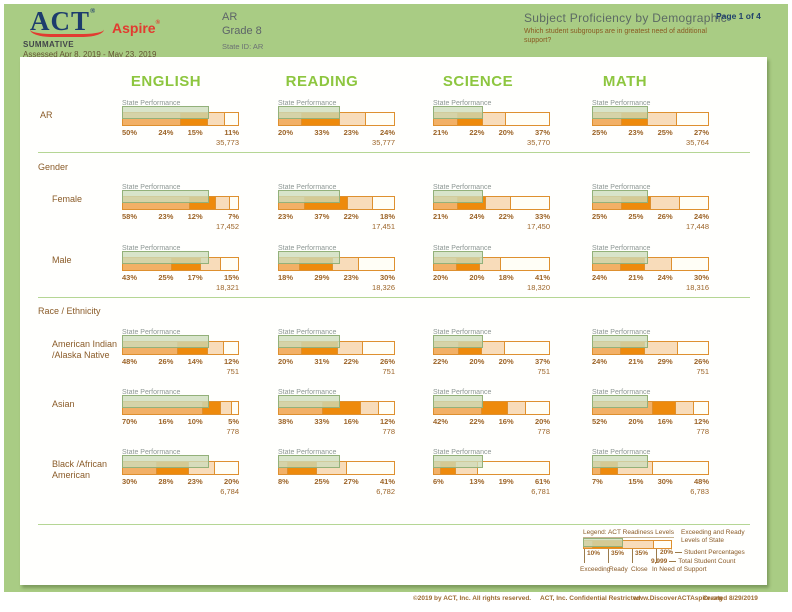  Describe the element at coordinates (243, 46) in the screenshot. I see `state-id-label: State ID: AR` at that location.